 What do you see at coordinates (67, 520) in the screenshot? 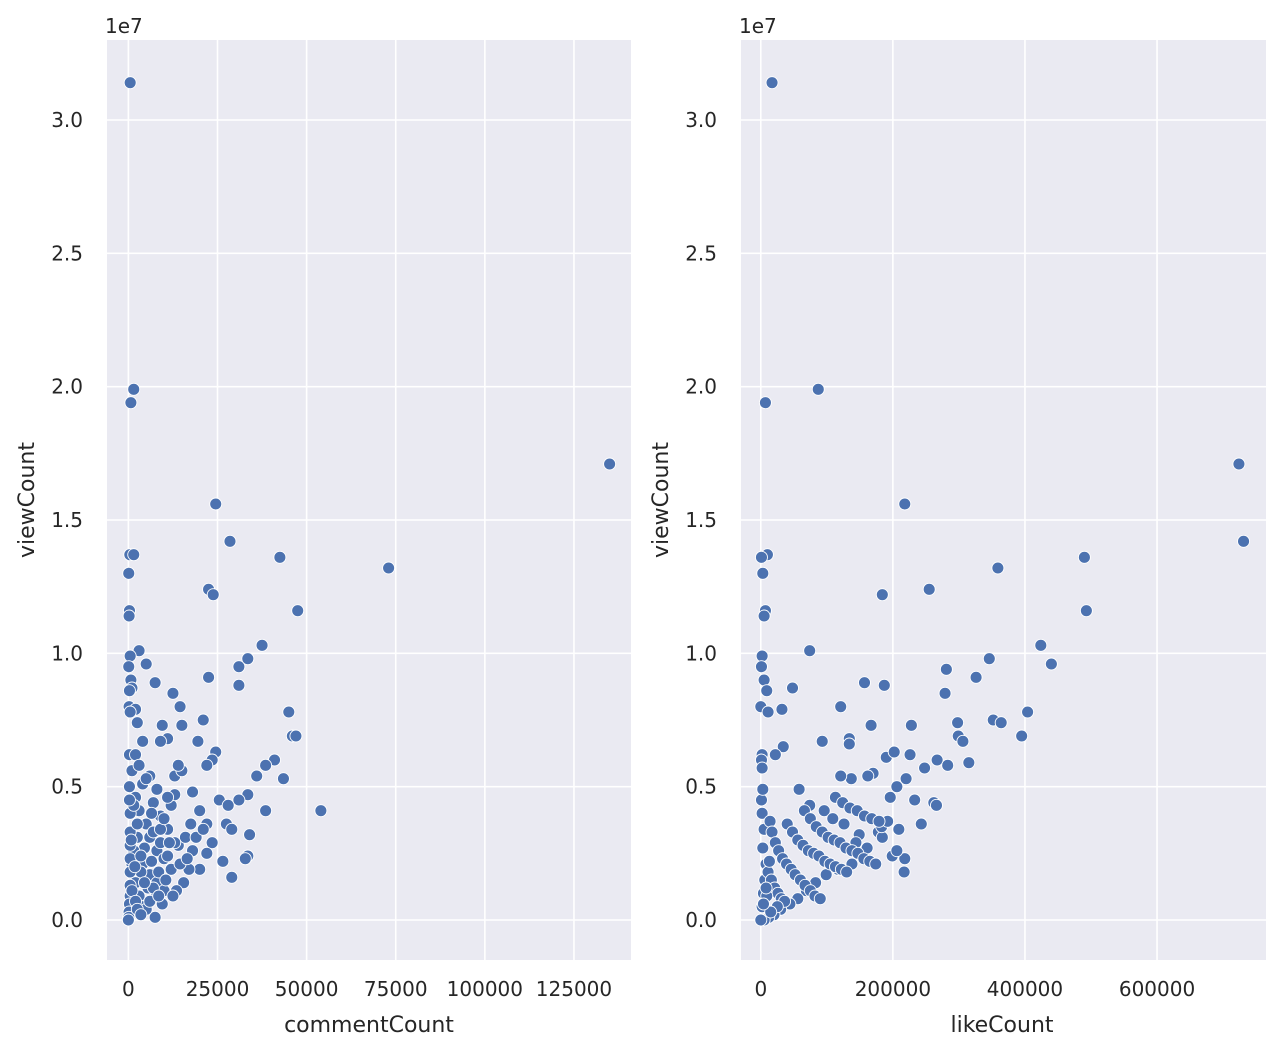
I see `left-ytick-labels: 0.0 0.5 1.0 1.5 2.0 2.5 3.0` at bounding box center [67, 520].